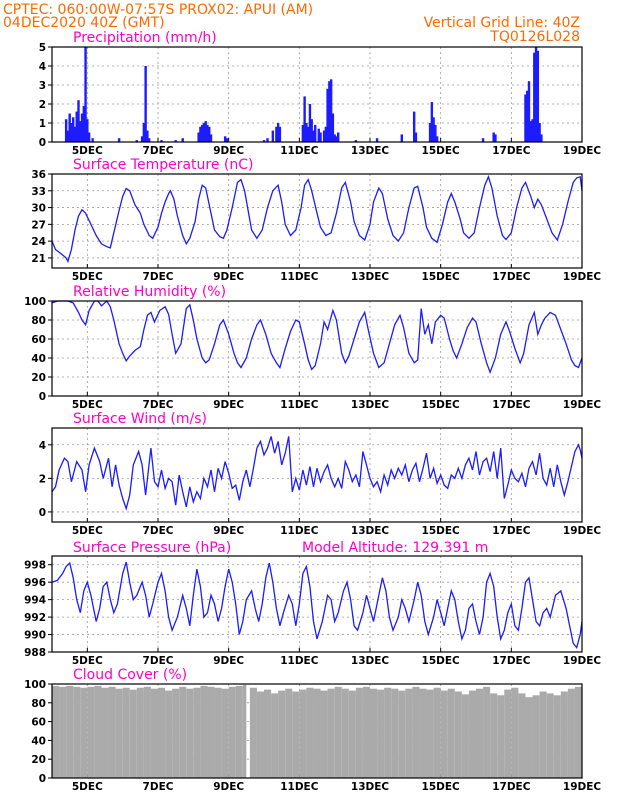  Describe the element at coordinates (511, 787) in the screenshot. I see `cloud-xtick-label: 17DEC` at that location.